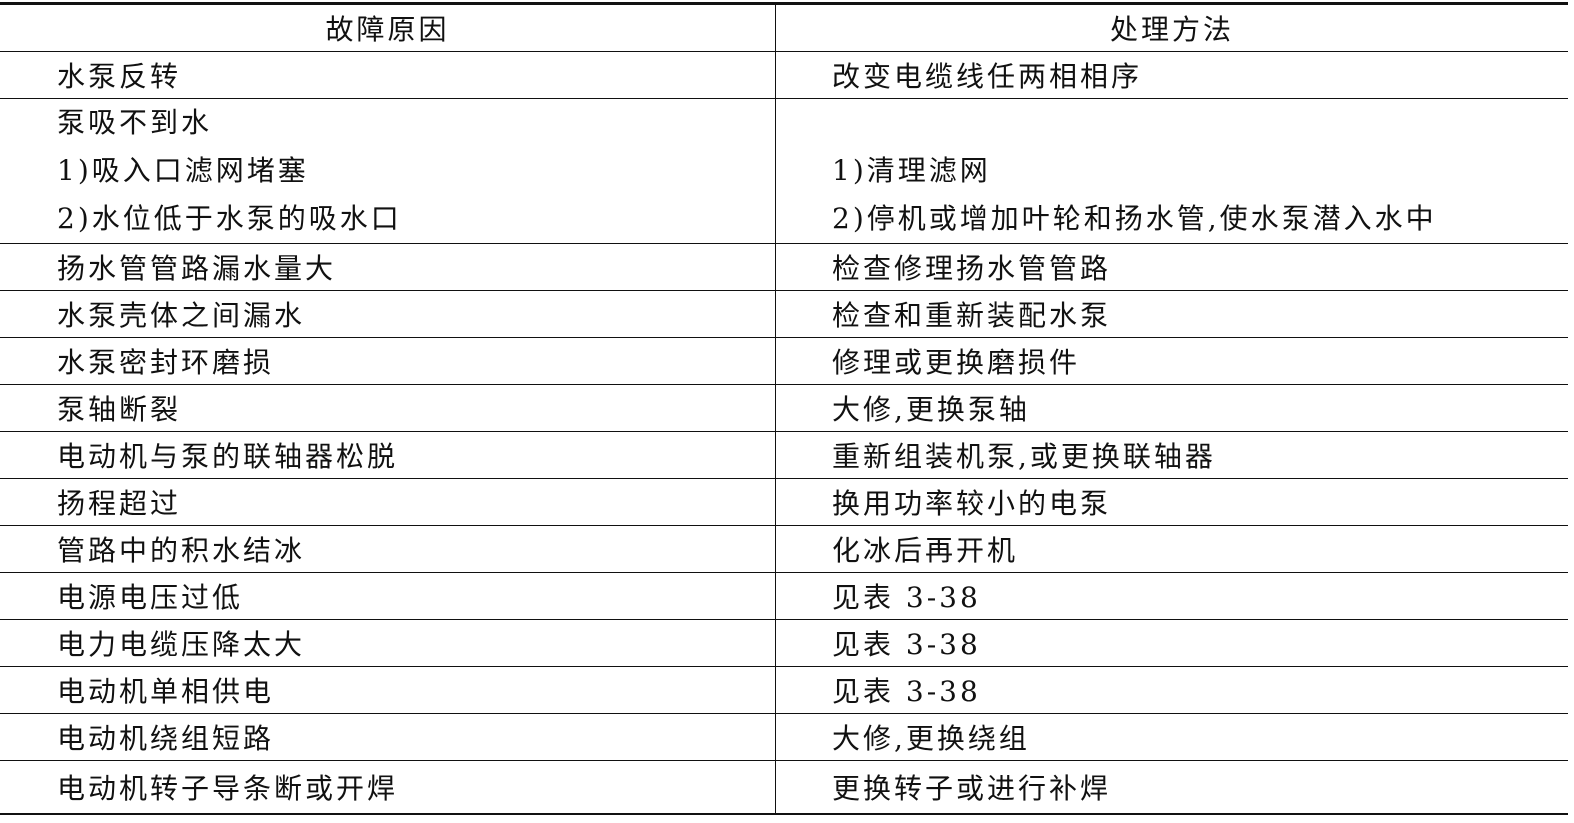  Describe the element at coordinates (119, 409) in the screenshot. I see `cause-text: 泵轴断裂` at that location.